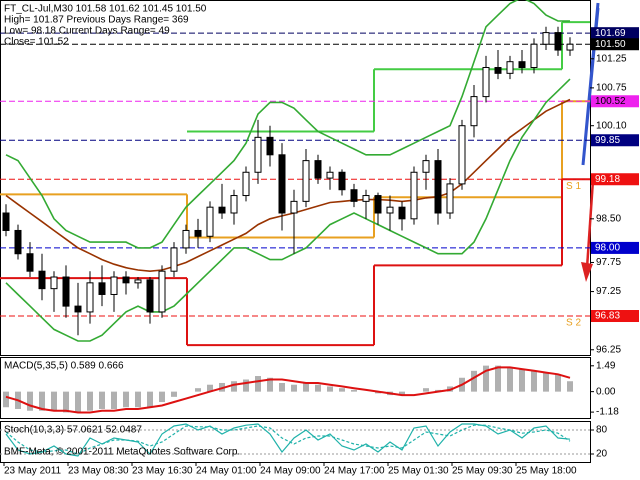  What do you see at coordinates (590, 224) in the screenshot?
I see `red-arrow` at bounding box center [590, 224].